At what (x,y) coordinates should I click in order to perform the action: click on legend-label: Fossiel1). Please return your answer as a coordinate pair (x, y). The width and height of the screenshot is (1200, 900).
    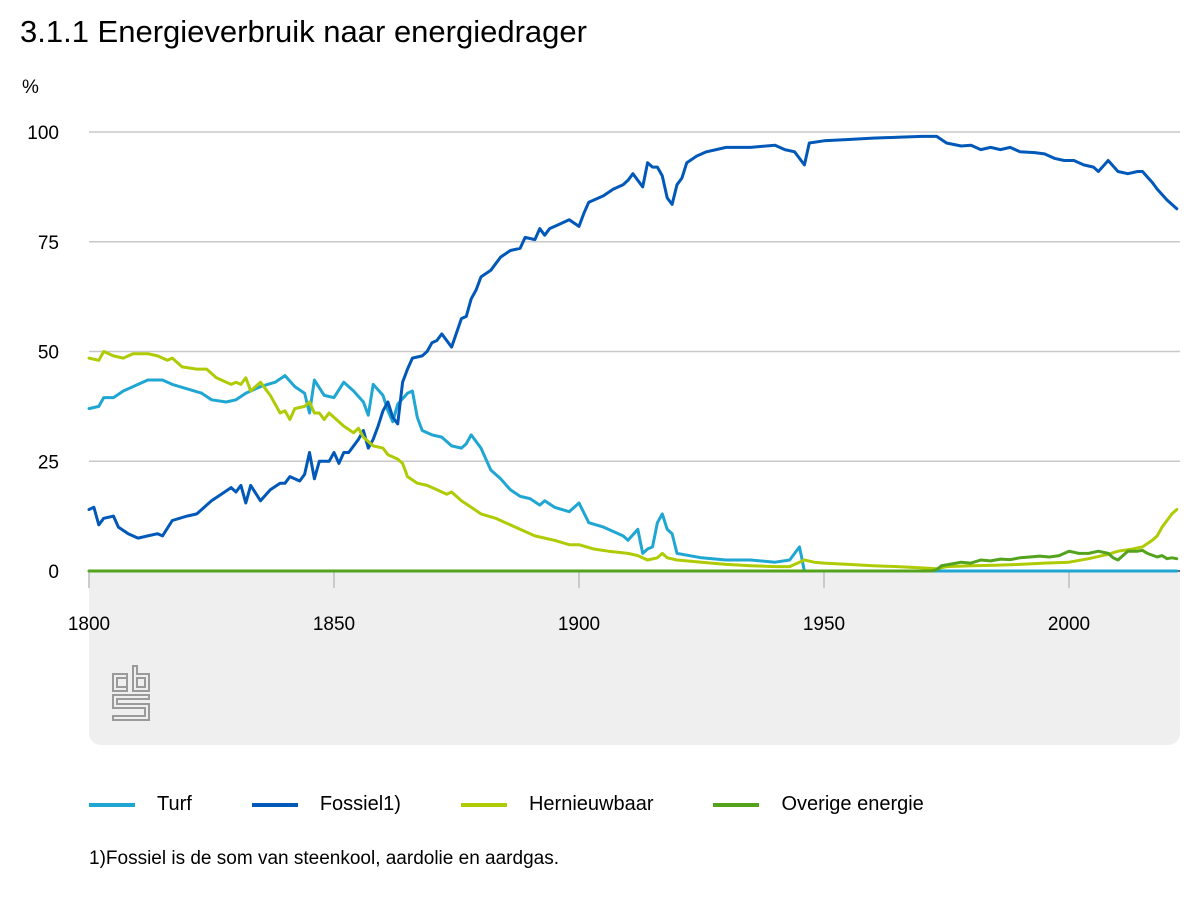
    Looking at the image, I should click on (360, 804).